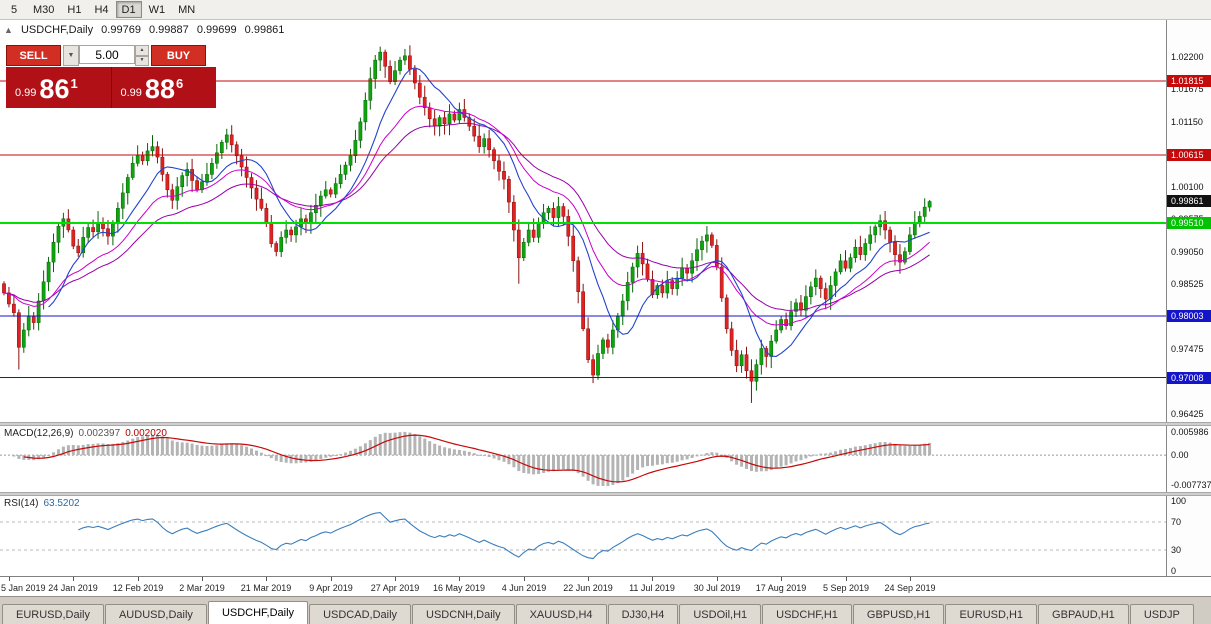  I want to click on timeframe-button-d1: D1, so click(128, 9).